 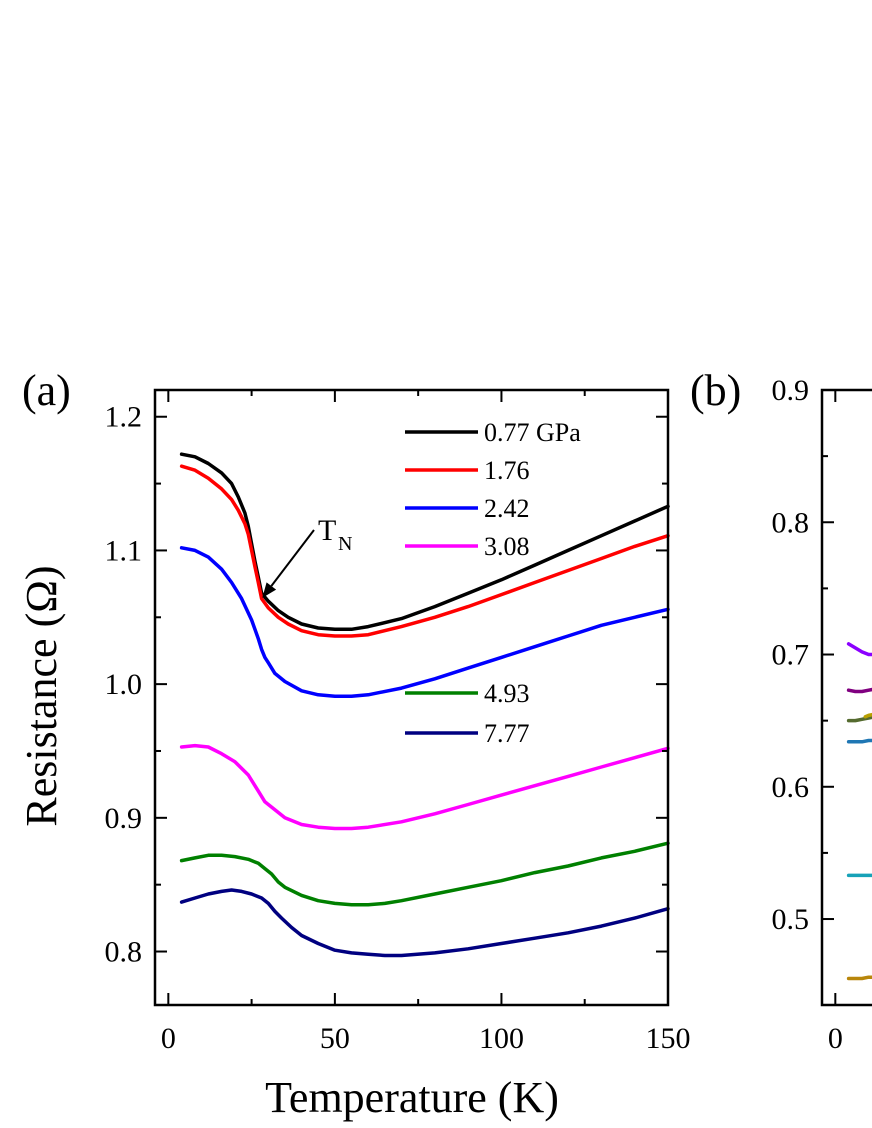 I want to click on panel-a-y-tick-label: 1.2, so click(x=124, y=417).